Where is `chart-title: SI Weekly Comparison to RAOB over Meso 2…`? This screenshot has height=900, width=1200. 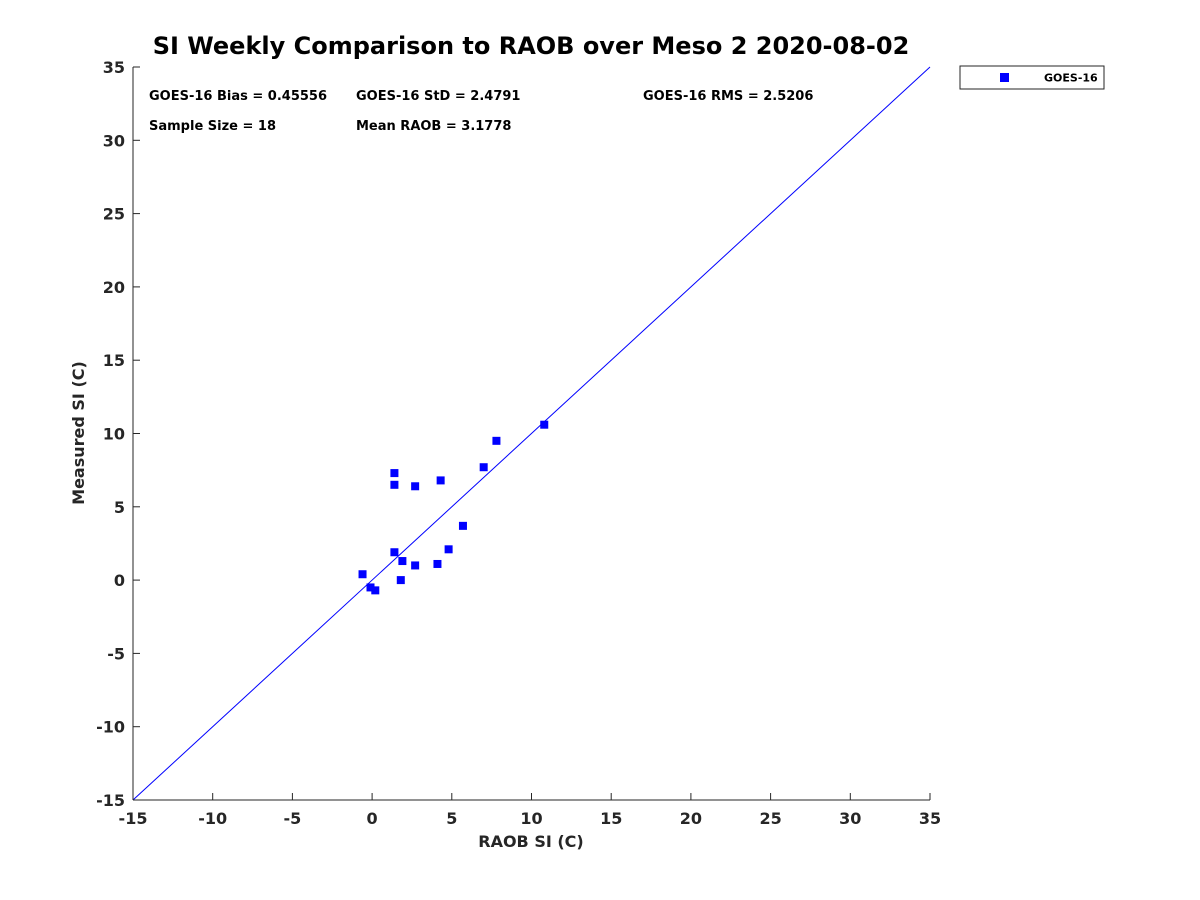 chart-title: SI Weekly Comparison to RAOB over Meso 2… is located at coordinates (531, 46).